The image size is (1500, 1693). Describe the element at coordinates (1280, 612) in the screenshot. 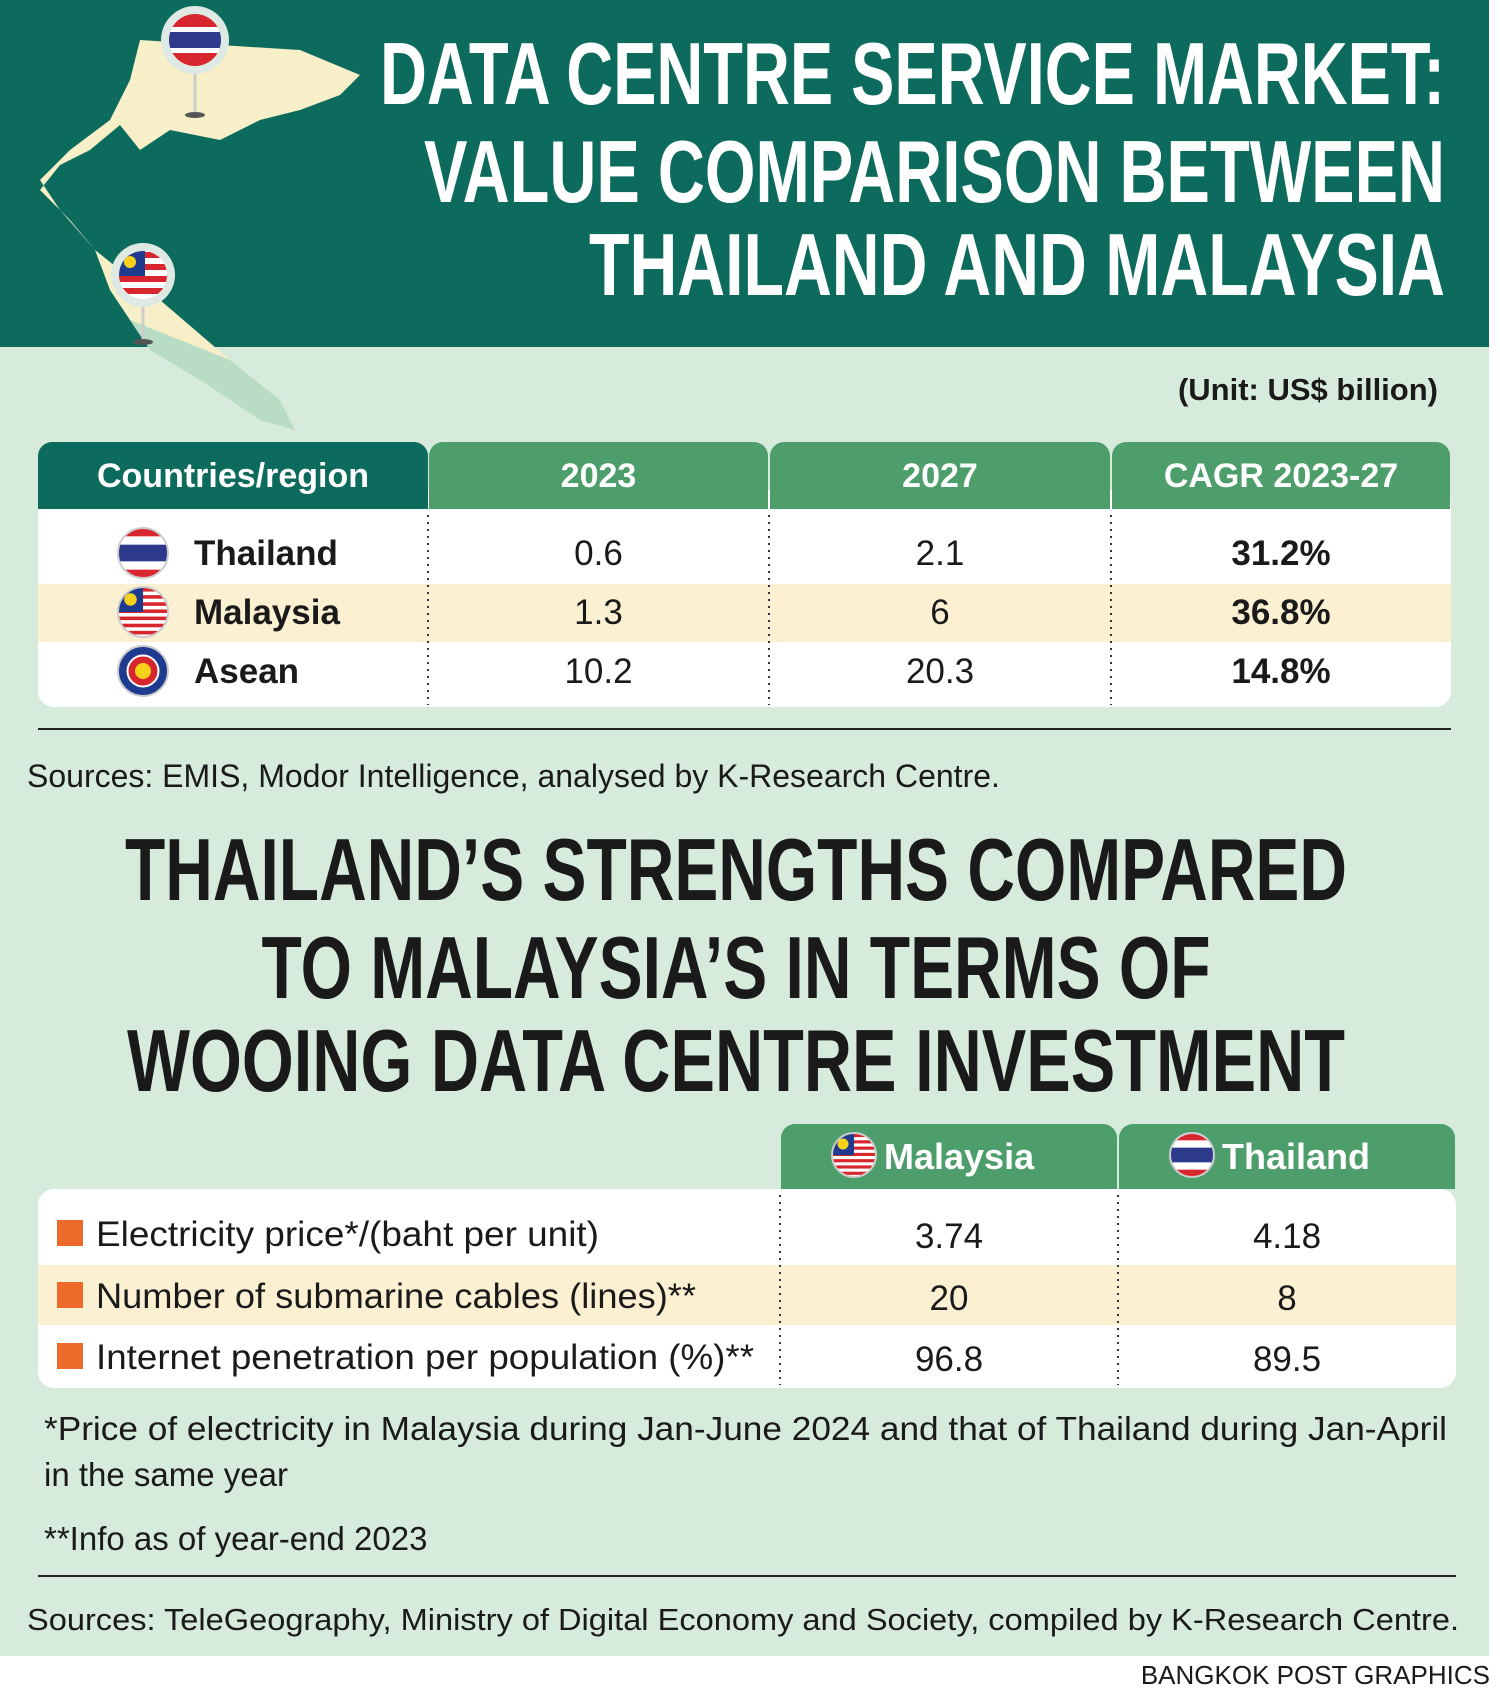

I see `cell: 36.8%` at that location.